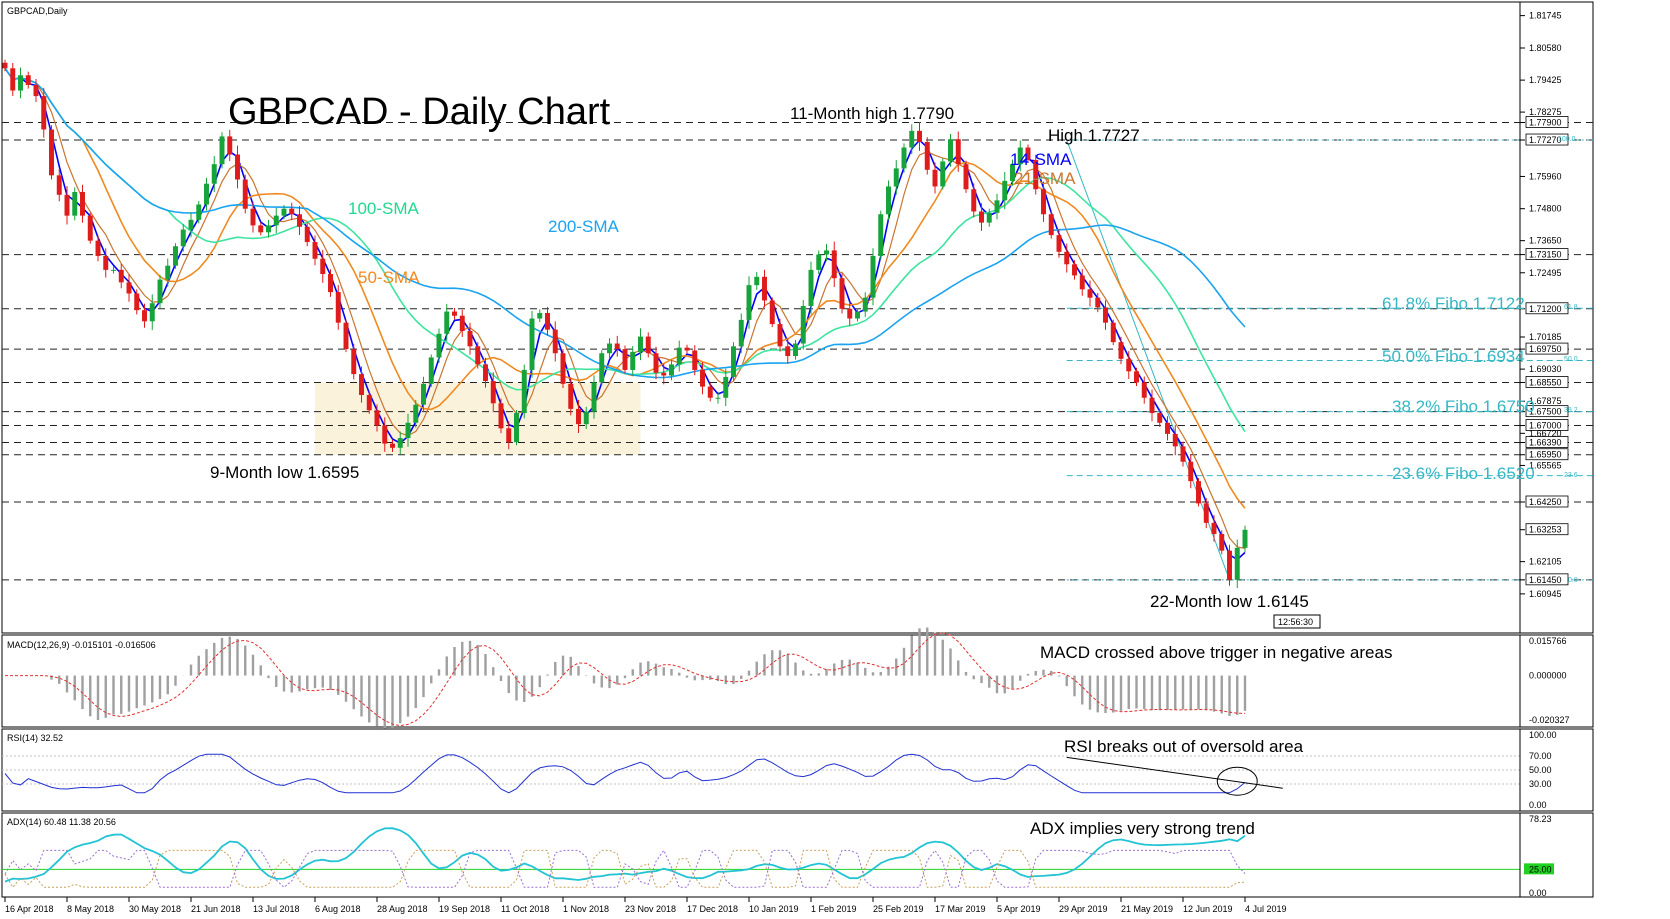 The width and height of the screenshot is (1670, 919). I want to click on time-tick-label: 5 Apr 2019, so click(1019, 909).